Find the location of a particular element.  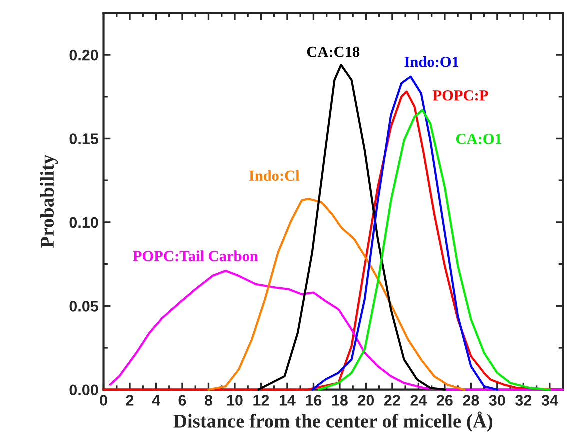

series-label: Indo:O1 is located at coordinates (431, 62).